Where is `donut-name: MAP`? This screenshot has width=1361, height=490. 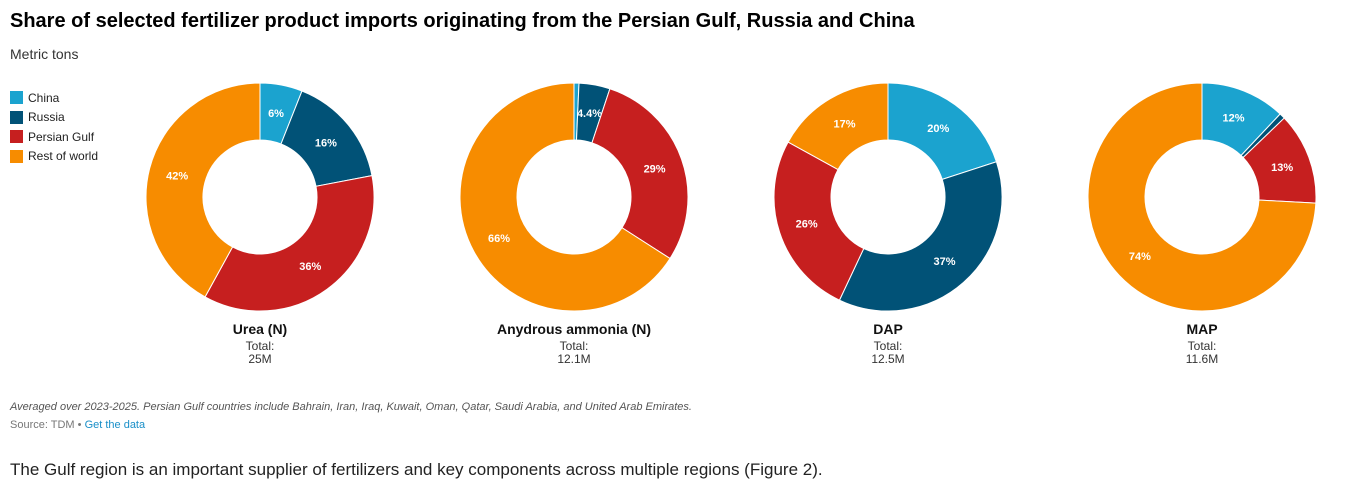
donut-name: MAP is located at coordinates (1202, 329).